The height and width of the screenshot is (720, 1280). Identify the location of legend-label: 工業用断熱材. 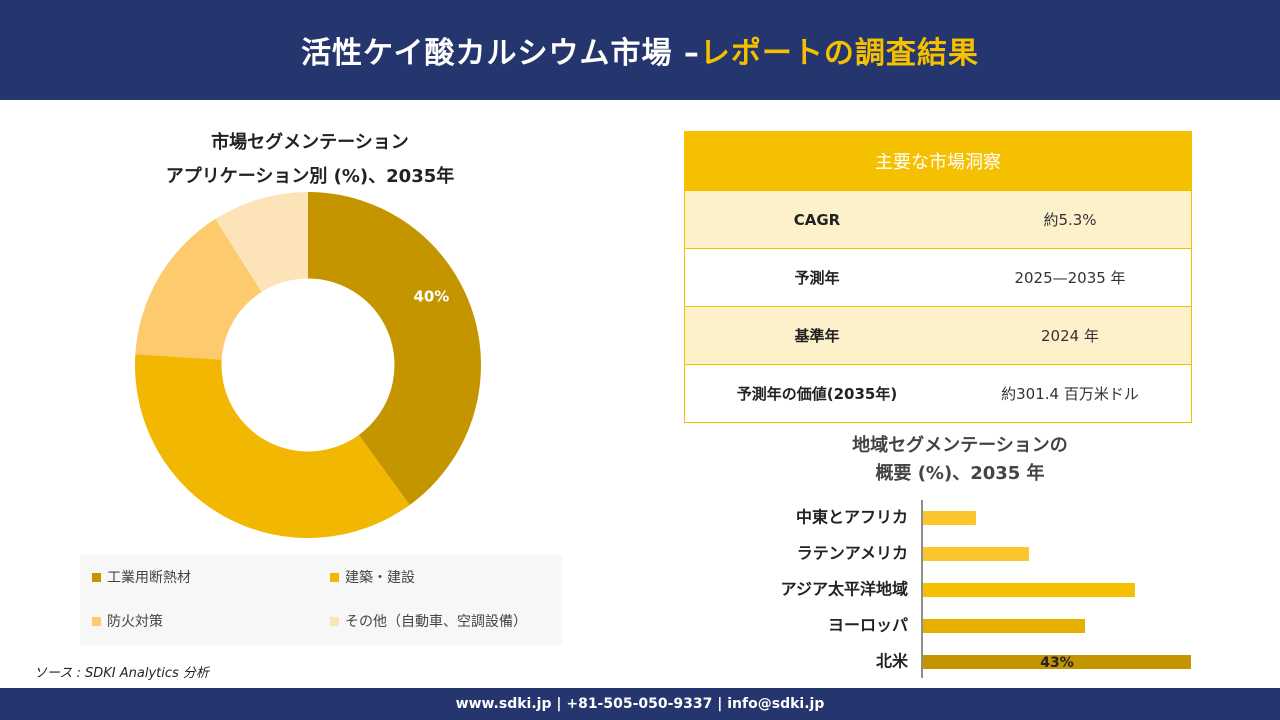
(149, 578).